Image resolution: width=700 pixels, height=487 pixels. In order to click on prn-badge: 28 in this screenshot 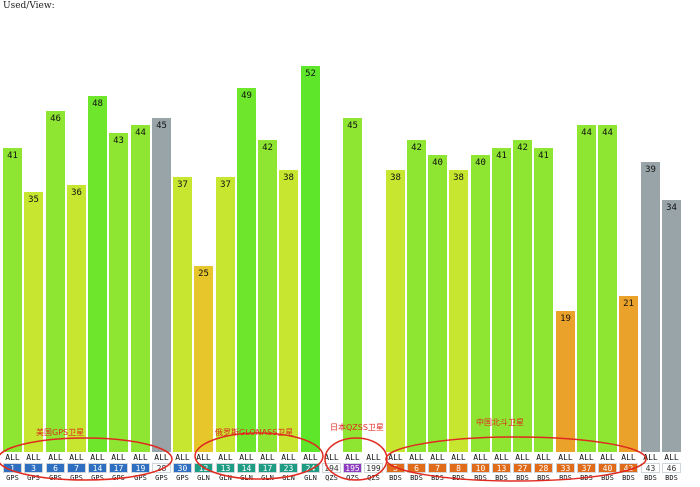, I will do `click(161, 468)`.